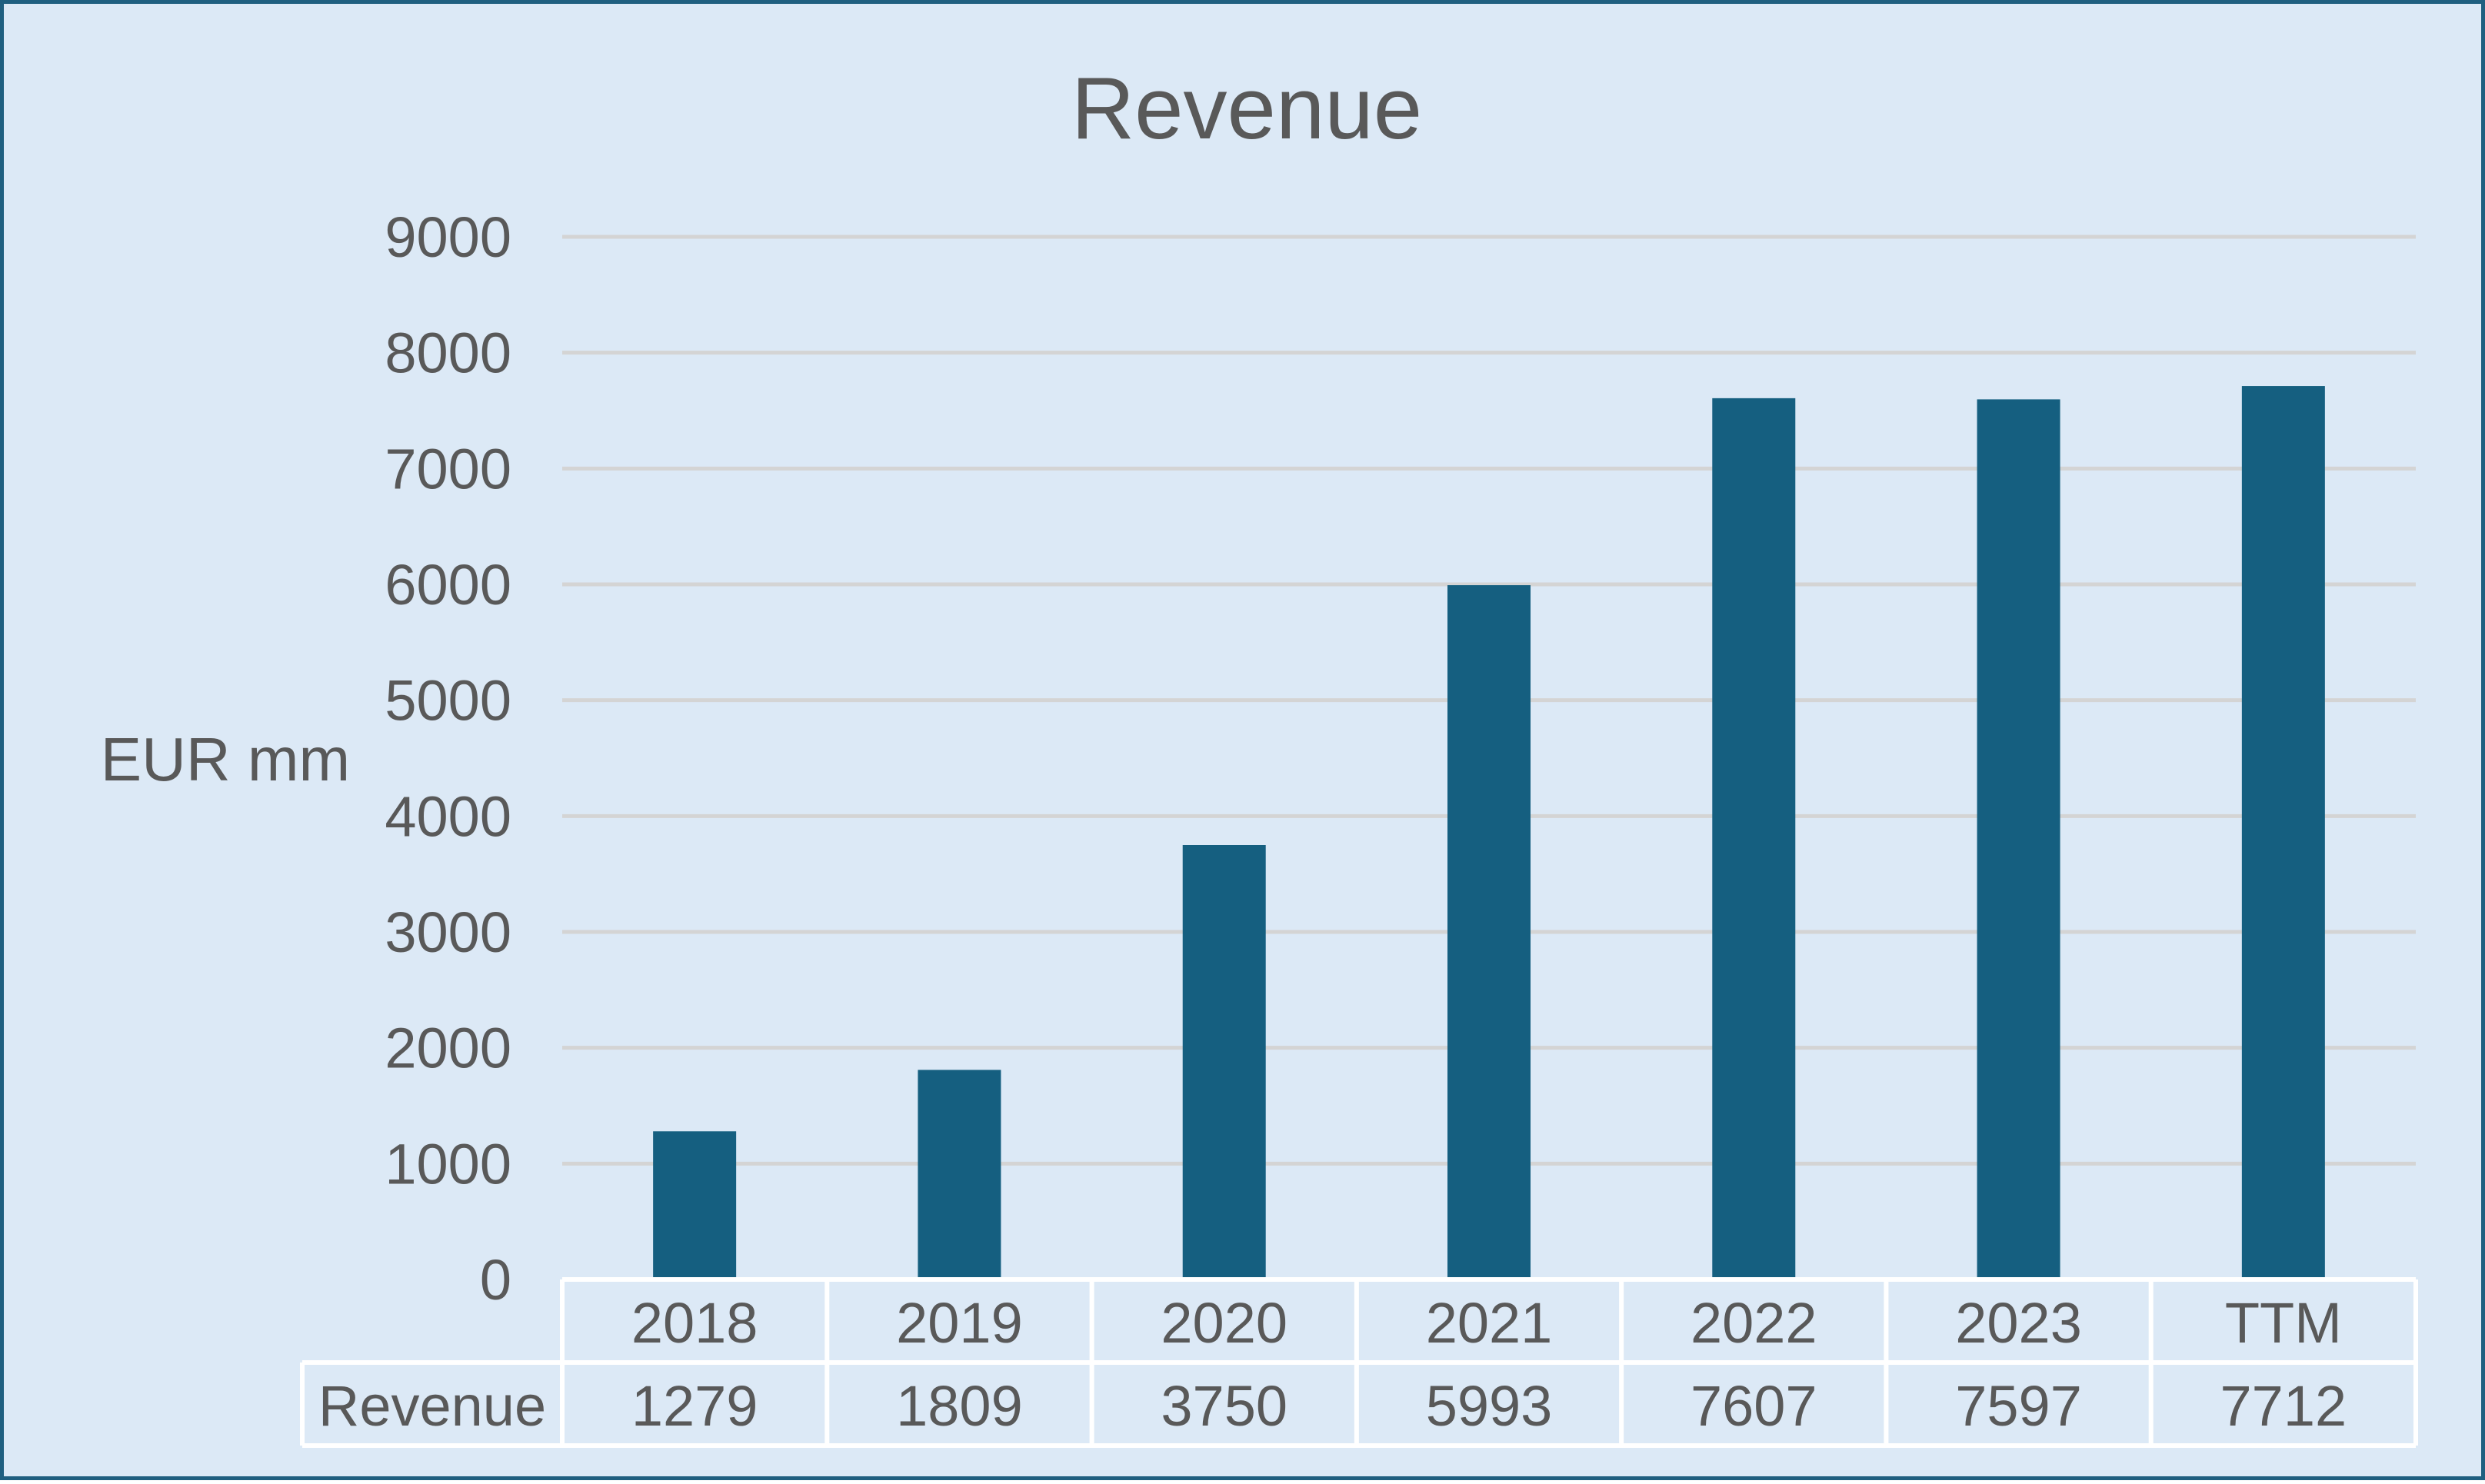 This screenshot has height=1484, width=2485. What do you see at coordinates (448, 759) in the screenshot?
I see `y-axis-ticks: 0 1000 2000 3000 4000 5000 6000 7000 8000 9000` at bounding box center [448, 759].